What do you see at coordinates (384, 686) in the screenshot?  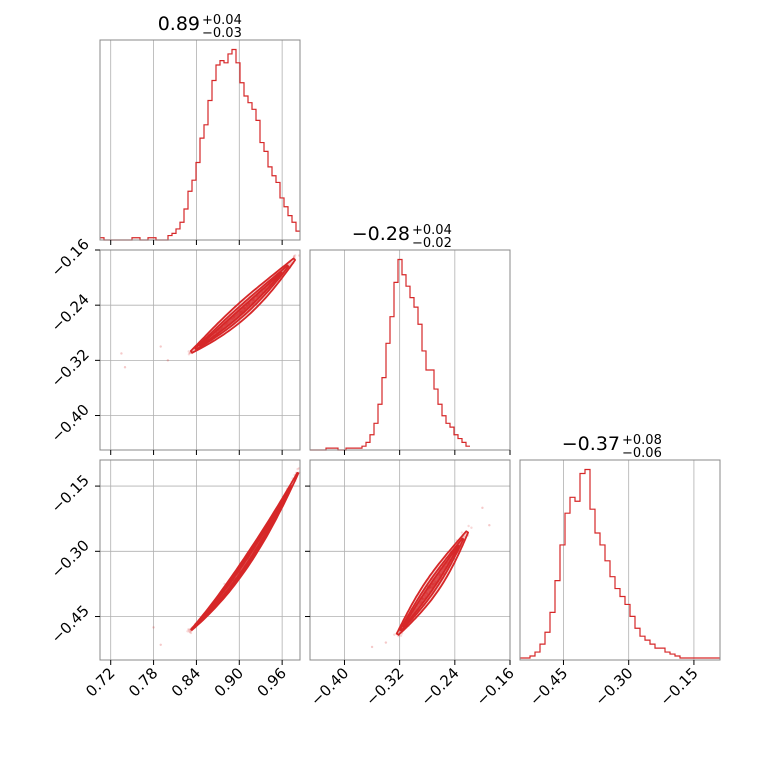 I see `x-tick-label: −0.32` at bounding box center [384, 686].